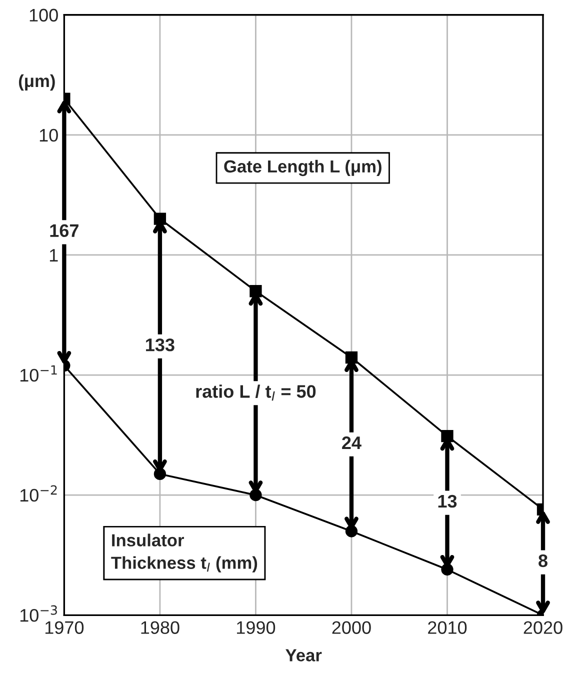 This screenshot has width=568, height=676. I want to click on x-tick-label: 2020, so click(543, 627).